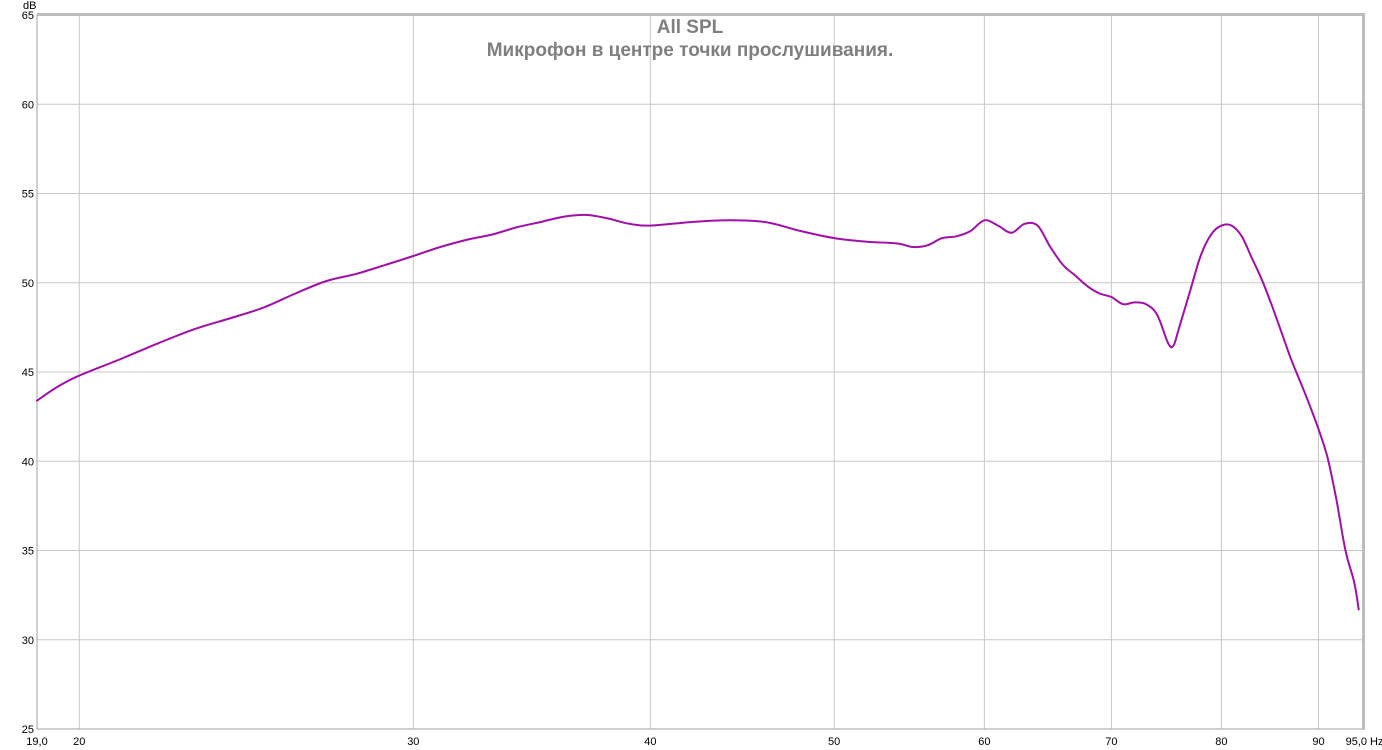 This screenshot has height=750, width=1382. I want to click on y-axis-tick-labels: 25 30 35 40 45 50 55 60 65, so click(28, 373).